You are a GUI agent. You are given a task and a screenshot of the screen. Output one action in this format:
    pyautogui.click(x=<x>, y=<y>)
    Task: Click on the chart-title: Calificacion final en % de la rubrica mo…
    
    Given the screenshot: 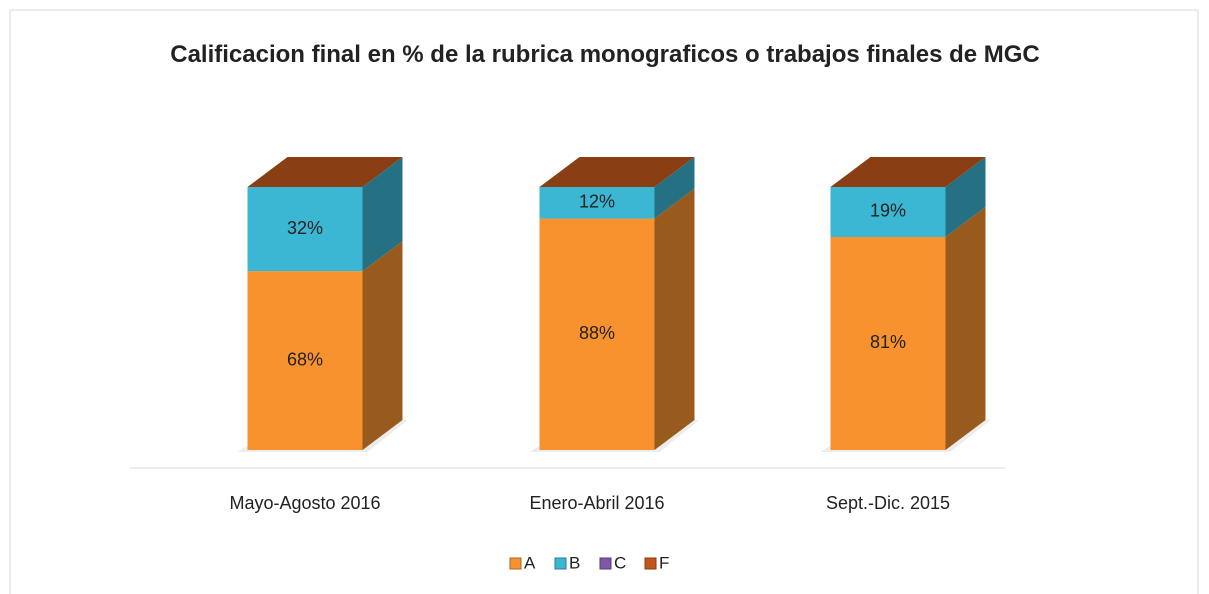 What is the action you would take?
    pyautogui.click(x=605, y=54)
    